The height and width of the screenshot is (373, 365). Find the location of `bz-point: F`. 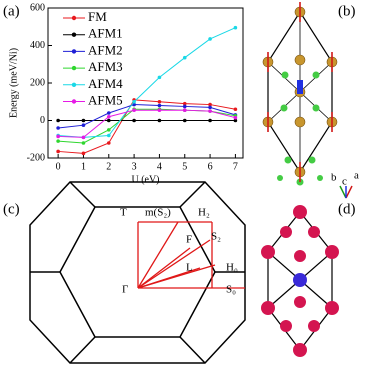

bz-point: F is located at coordinates (189, 240).